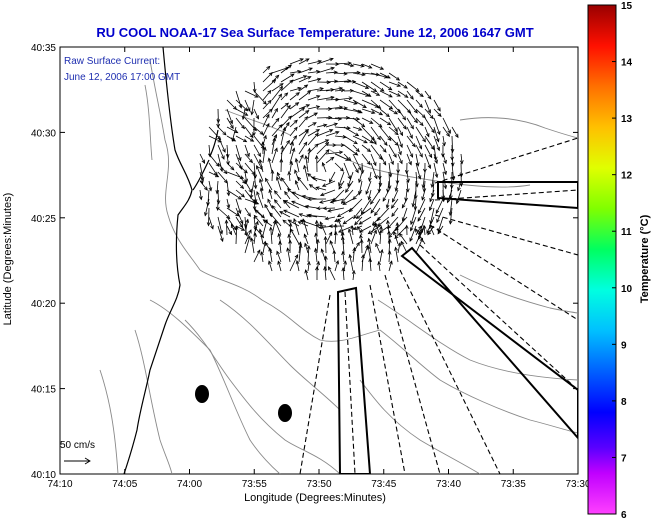 This screenshot has width=651, height=519. Describe the element at coordinates (619, 260) in the screenshot. I see `colorbar: 15 14 13 12 11 10 9 8 7 6 Temperature (°C)` at that location.